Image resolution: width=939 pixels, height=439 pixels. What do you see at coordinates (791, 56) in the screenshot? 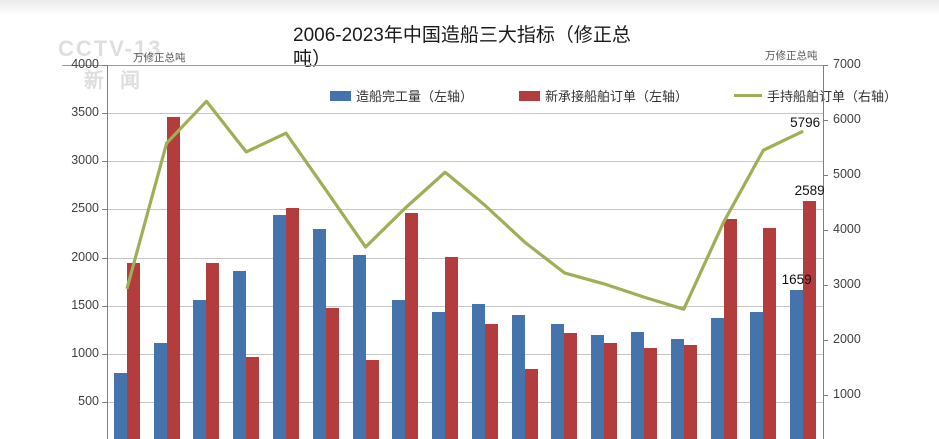
I see `right-axis-unit-label: 万修正总吨` at bounding box center [791, 56].